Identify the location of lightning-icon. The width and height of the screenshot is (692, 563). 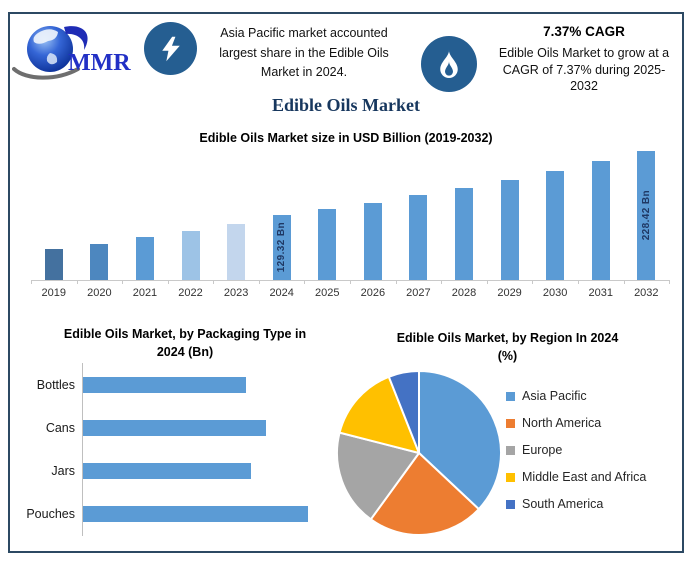
(170, 48).